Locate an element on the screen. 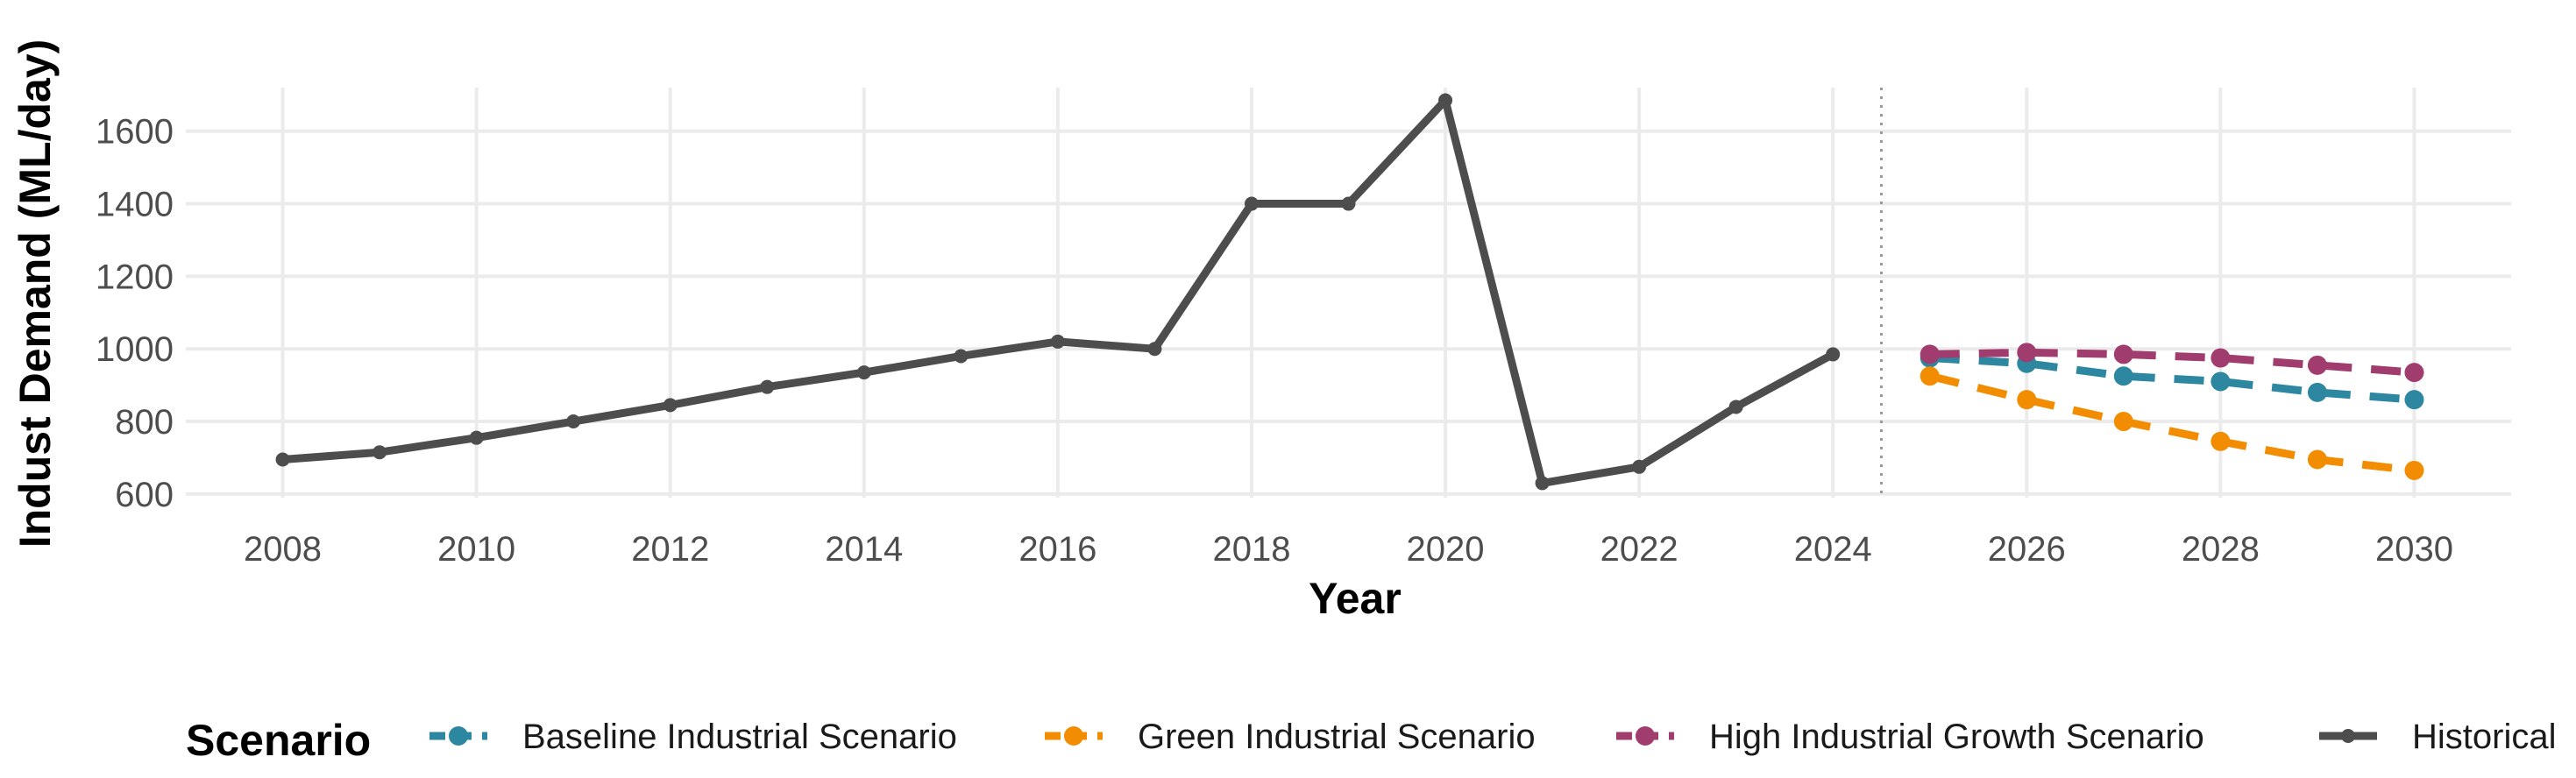  x-tick-label: 2026 is located at coordinates (2027, 549).